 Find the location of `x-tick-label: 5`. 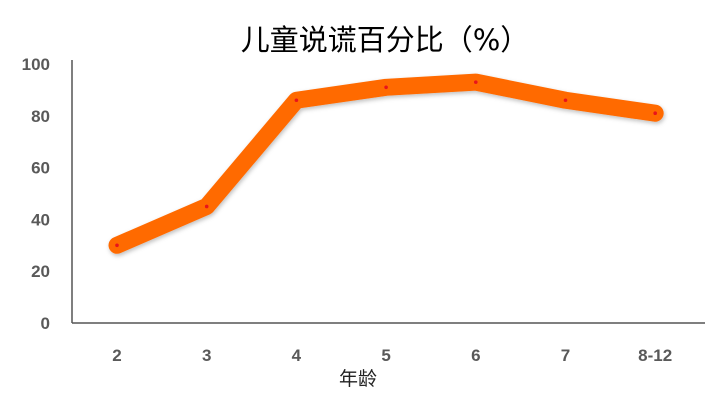

x-tick-label: 5 is located at coordinates (385, 355).